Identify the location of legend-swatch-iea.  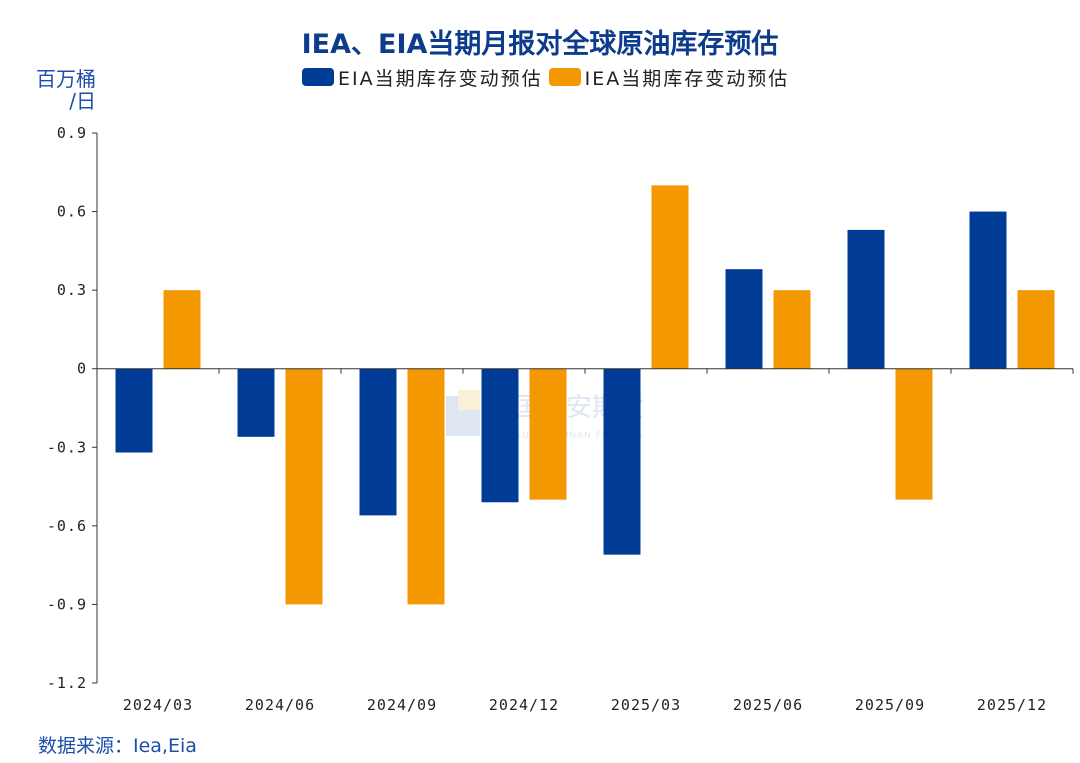
(564, 77).